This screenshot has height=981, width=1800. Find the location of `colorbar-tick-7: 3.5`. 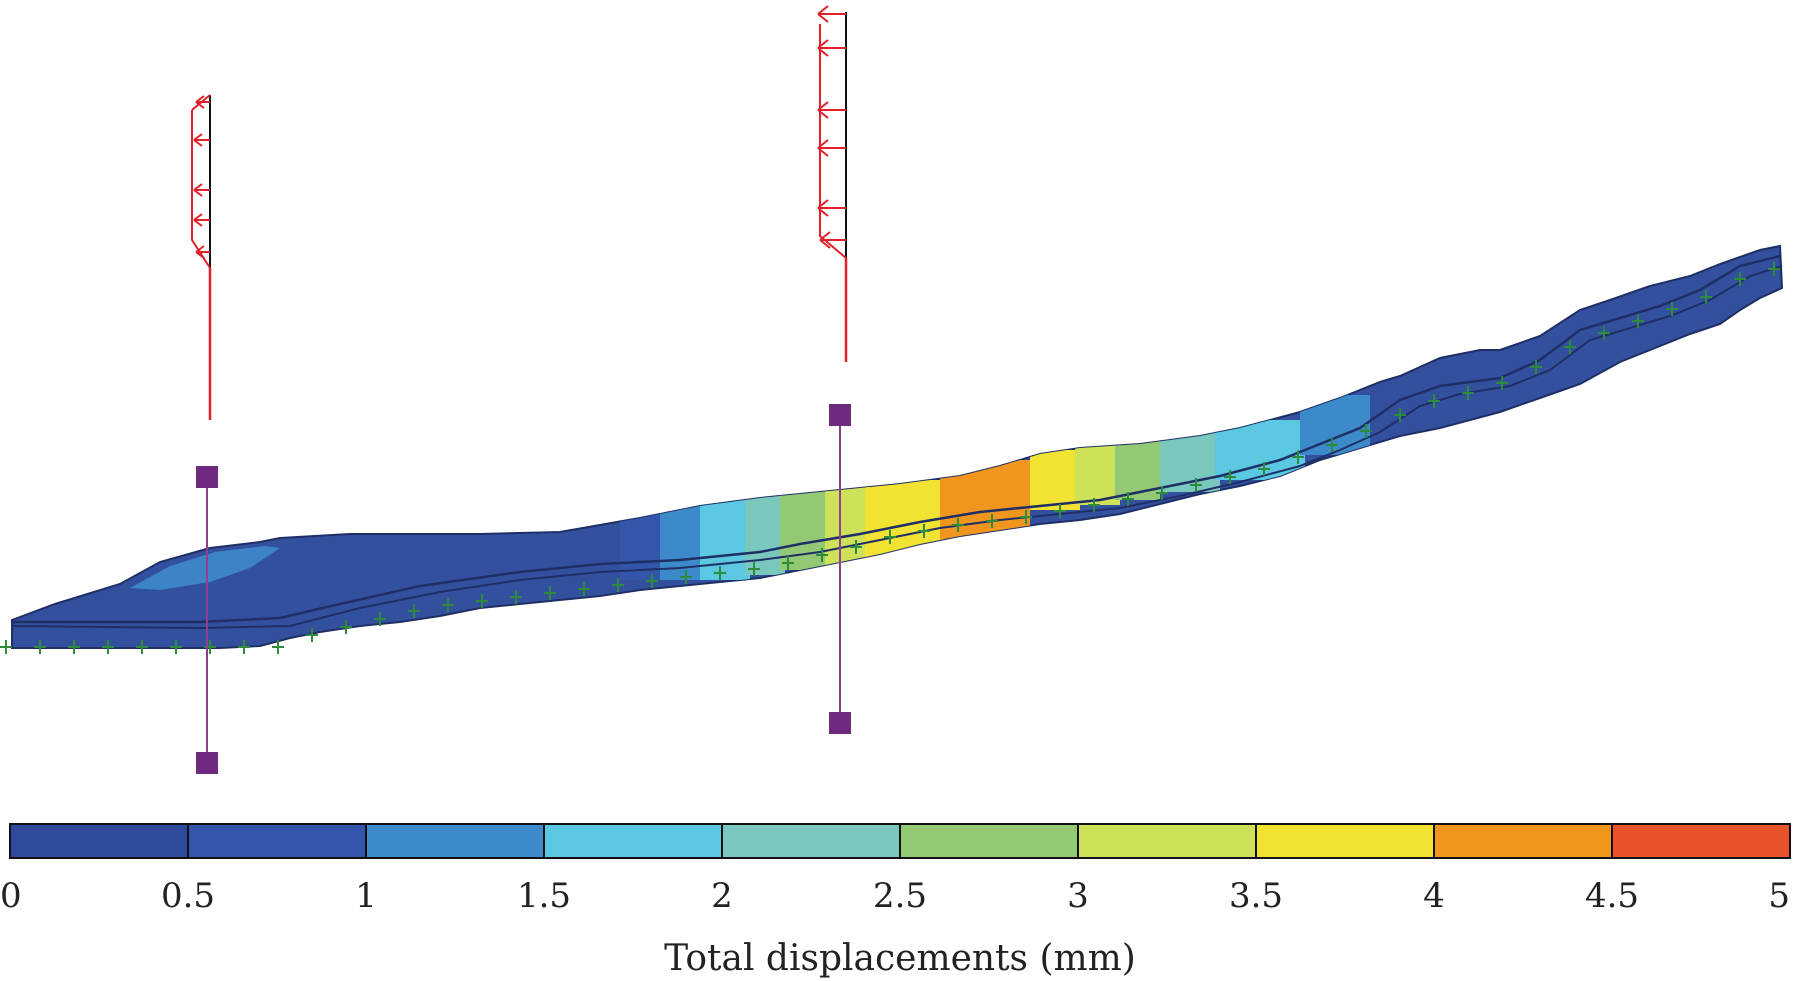

colorbar-tick-7: 3.5 is located at coordinates (1256, 896).